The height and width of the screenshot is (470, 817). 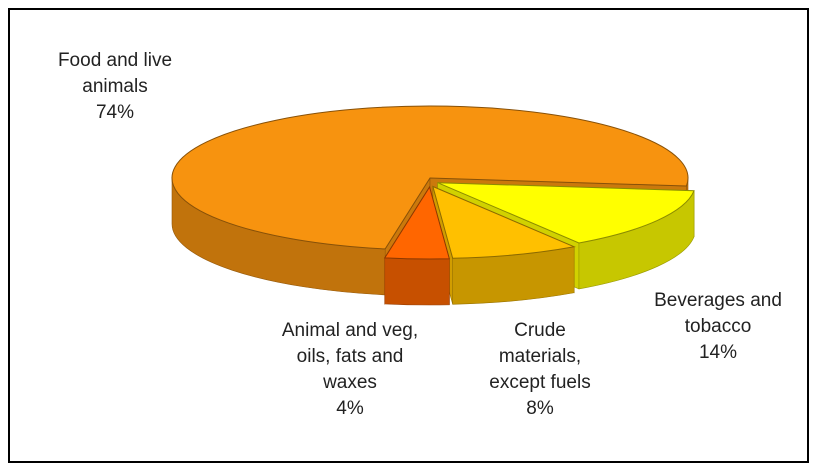 What do you see at coordinates (115, 73) in the screenshot?
I see `category-label: Food and live animals` at bounding box center [115, 73].